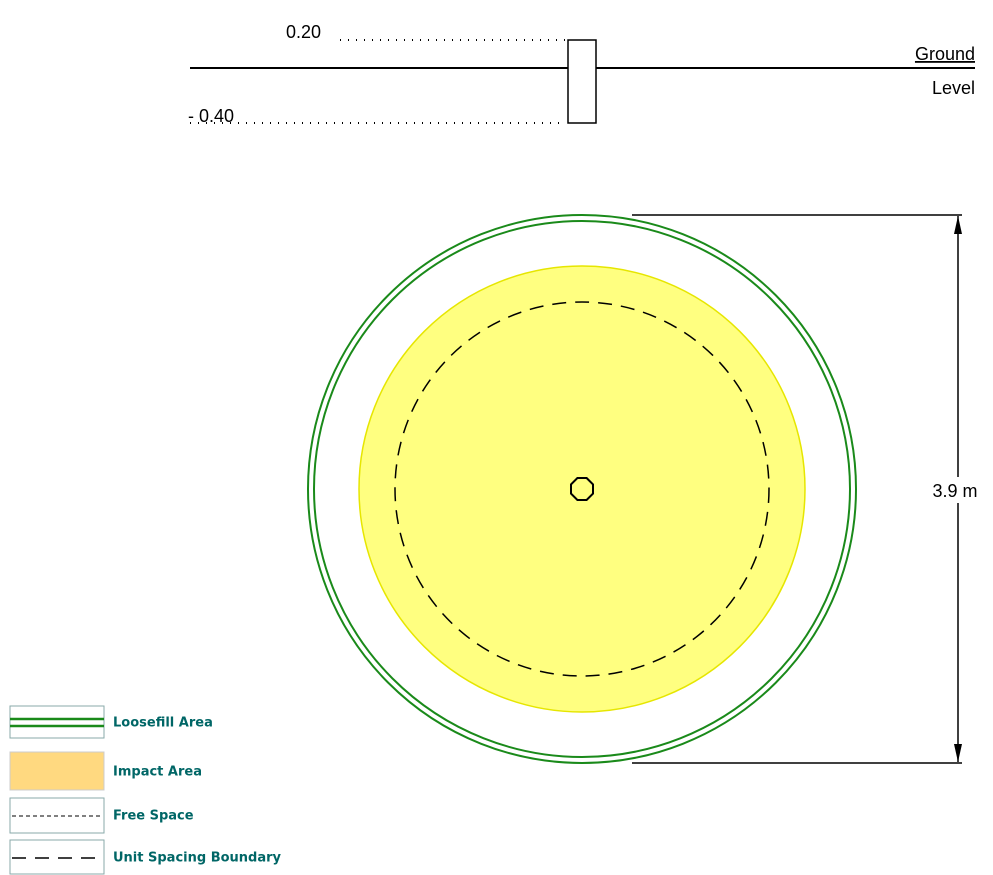  I want to click on unit-symbol, so click(582, 489).